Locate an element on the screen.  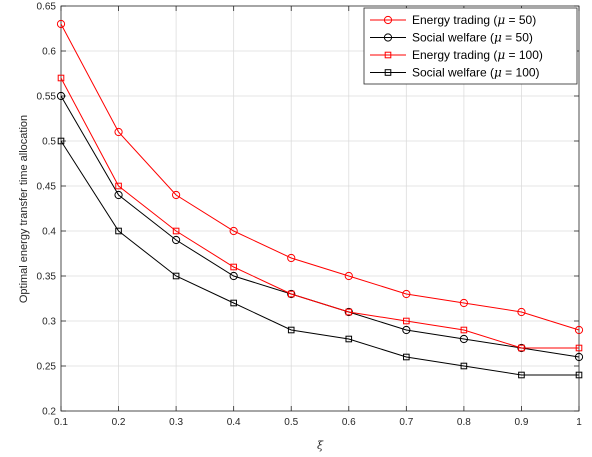
x-tick-label: 0.8 is located at coordinates (464, 422).